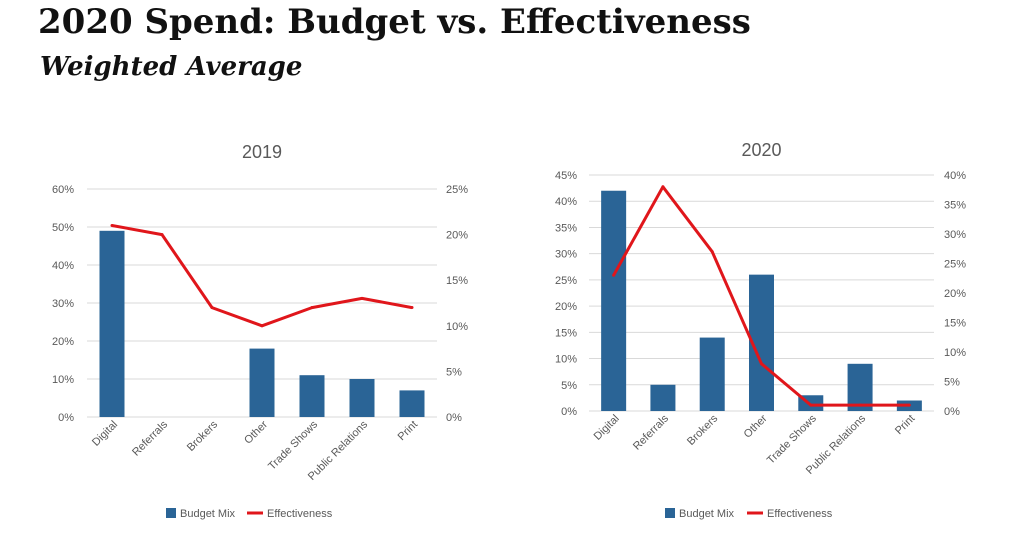 The width and height of the screenshot is (1024, 536). I want to click on right-tick-label: 30%, so click(955, 235).